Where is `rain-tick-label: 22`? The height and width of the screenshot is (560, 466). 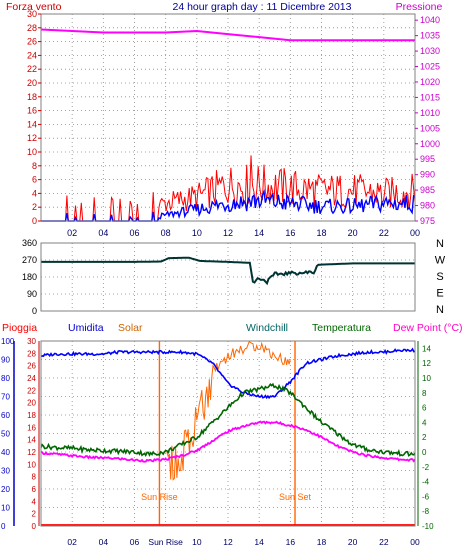
rain-tick-label: 22 is located at coordinates (31, 390).